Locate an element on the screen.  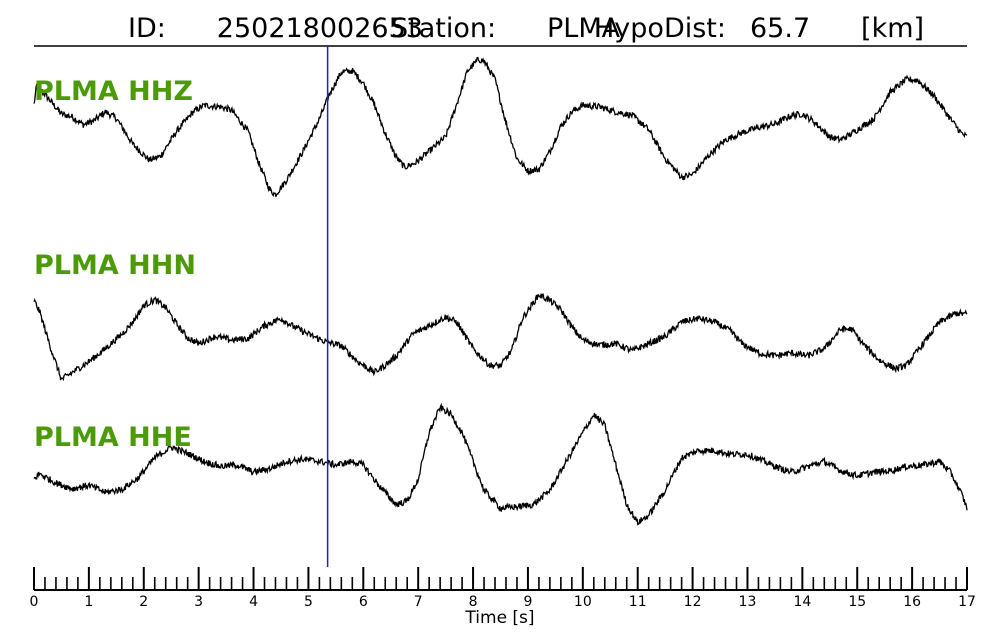
title-id-label: ID: is located at coordinates (147, 28).